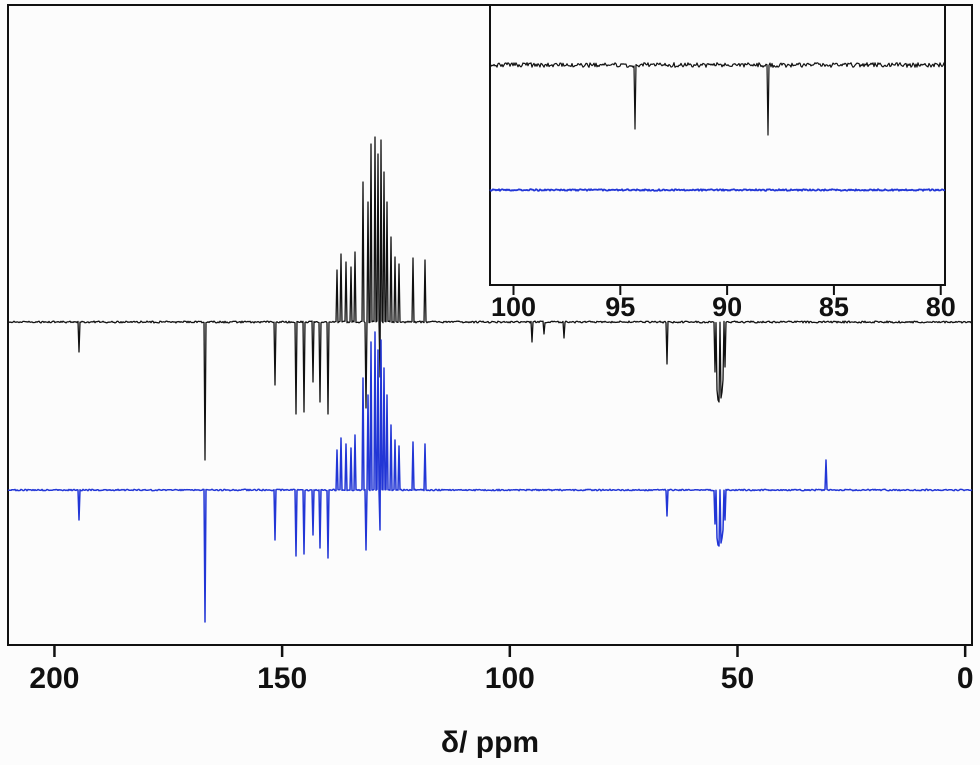 The height and width of the screenshot is (765, 980). I want to click on inset-x-axis-tick-label: 90, so click(727, 307).